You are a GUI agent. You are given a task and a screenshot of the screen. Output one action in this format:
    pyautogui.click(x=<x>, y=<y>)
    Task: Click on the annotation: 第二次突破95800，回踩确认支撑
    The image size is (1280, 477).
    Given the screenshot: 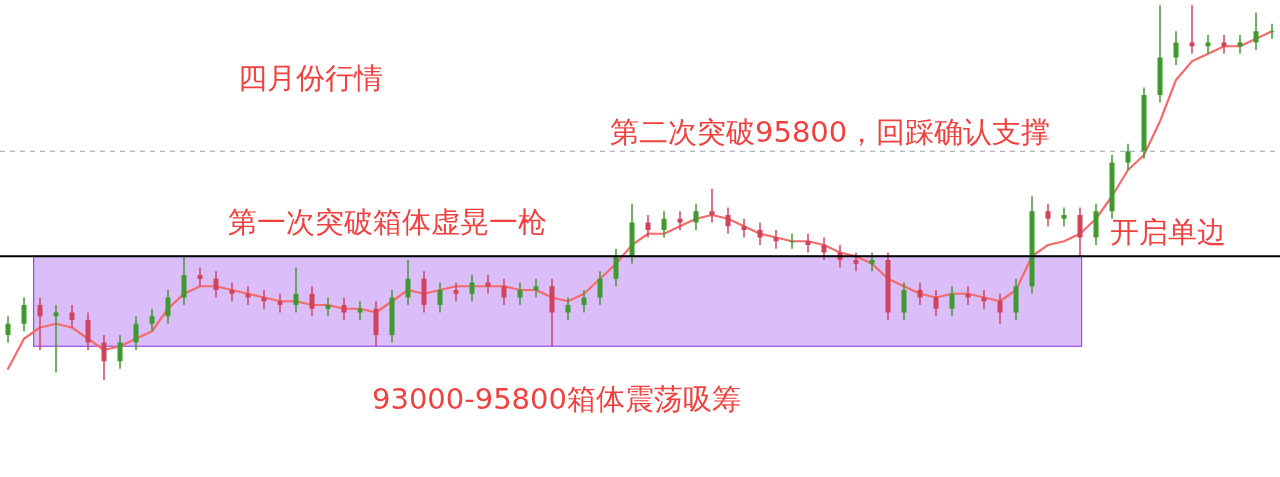 What is the action you would take?
    pyautogui.click(x=830, y=132)
    